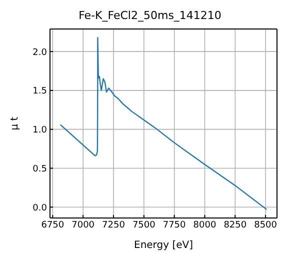 This screenshot has height=260, width=300. I want to click on x-tick-label: 8250, so click(235, 225).